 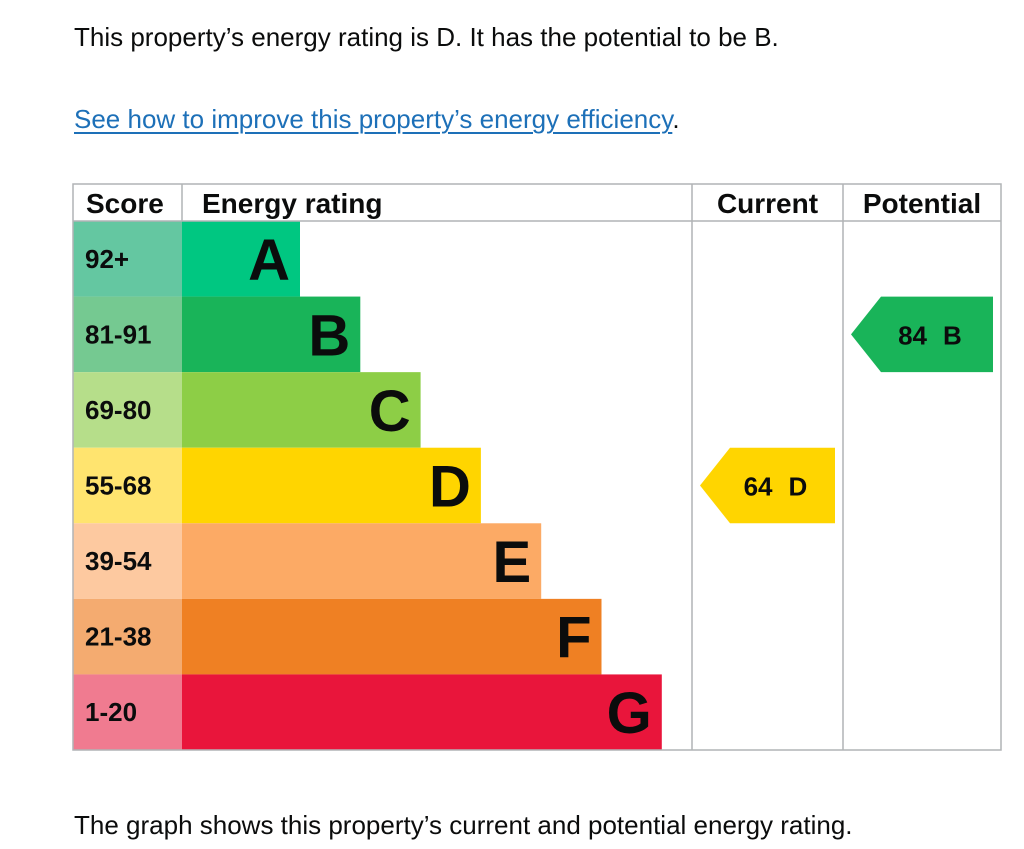 What do you see at coordinates (422, 712) in the screenshot?
I see `rating-bar-g` at bounding box center [422, 712].